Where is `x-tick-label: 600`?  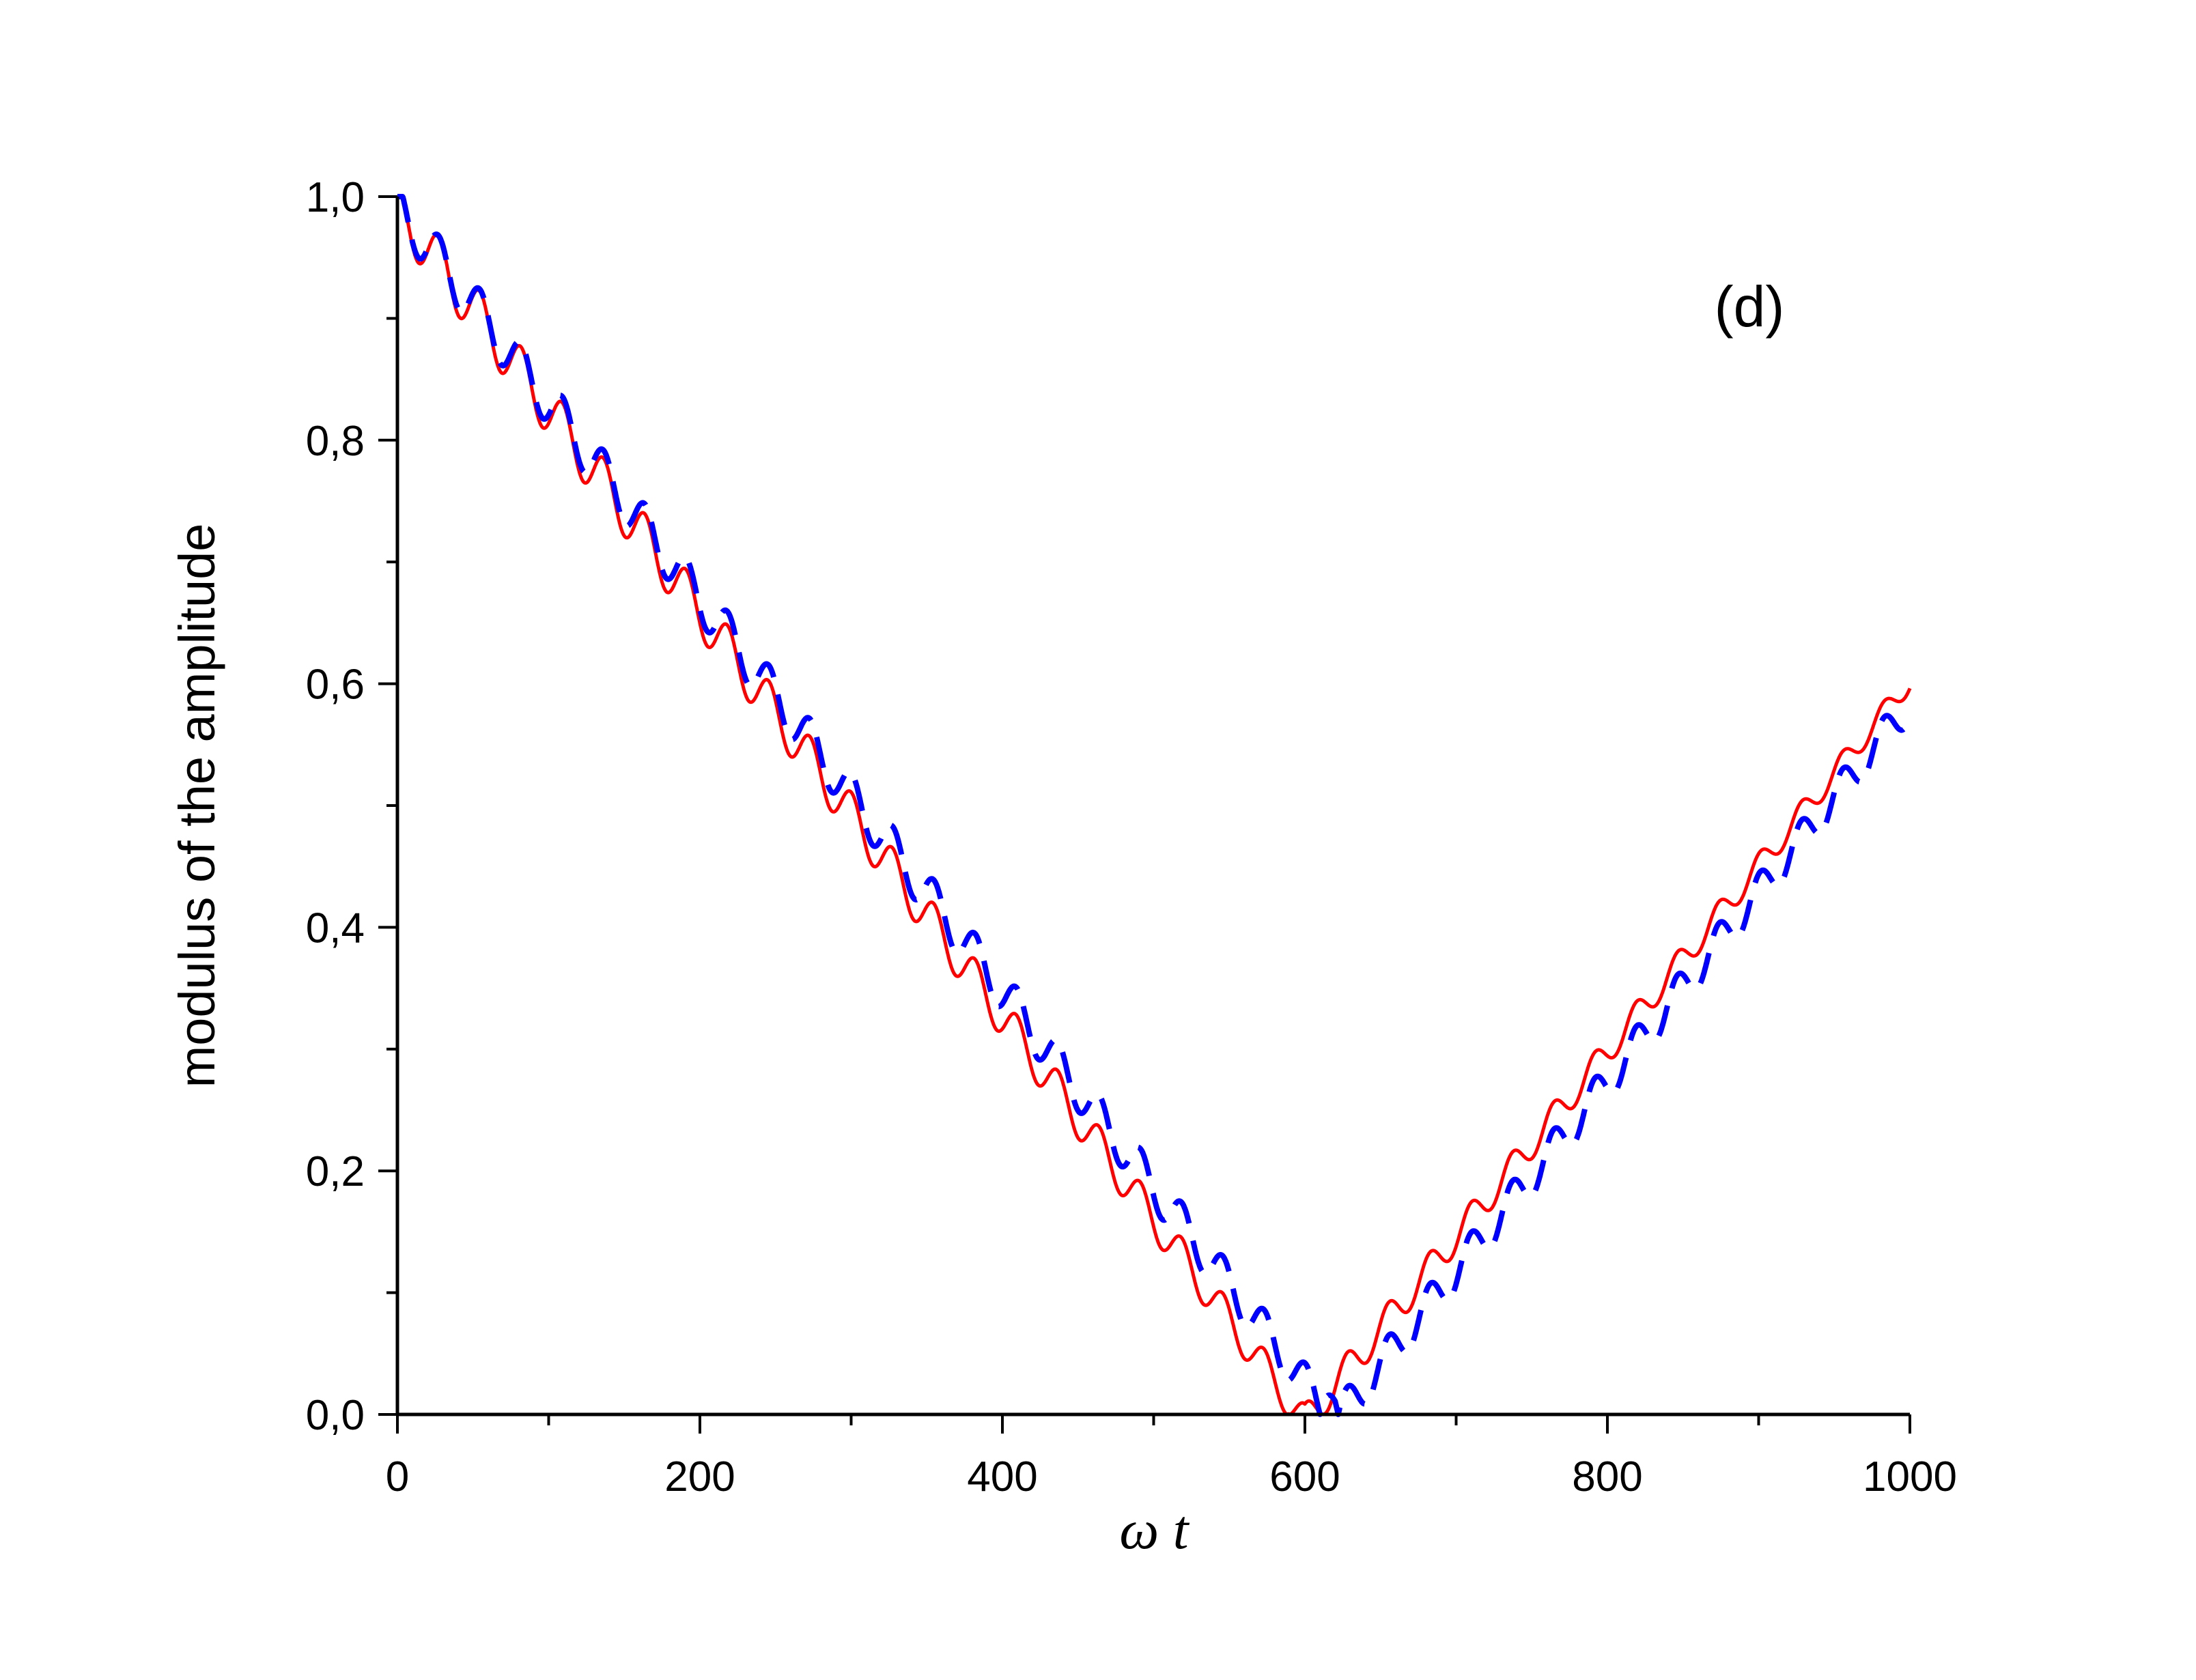 x-tick-label: 600 is located at coordinates (1305, 1476).